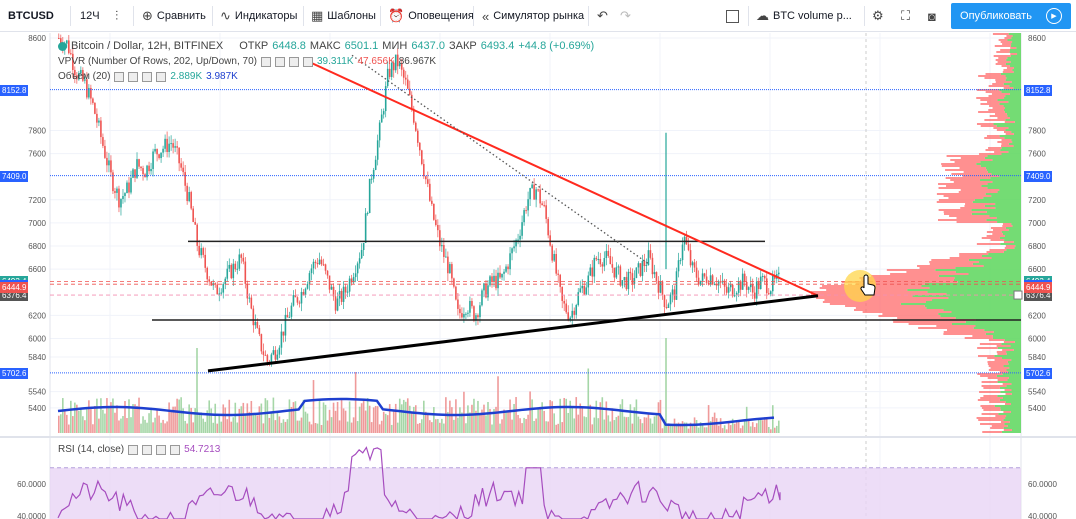  Describe the element at coordinates (133, 16) in the screenshot. I see `toolbar-divider` at that location.